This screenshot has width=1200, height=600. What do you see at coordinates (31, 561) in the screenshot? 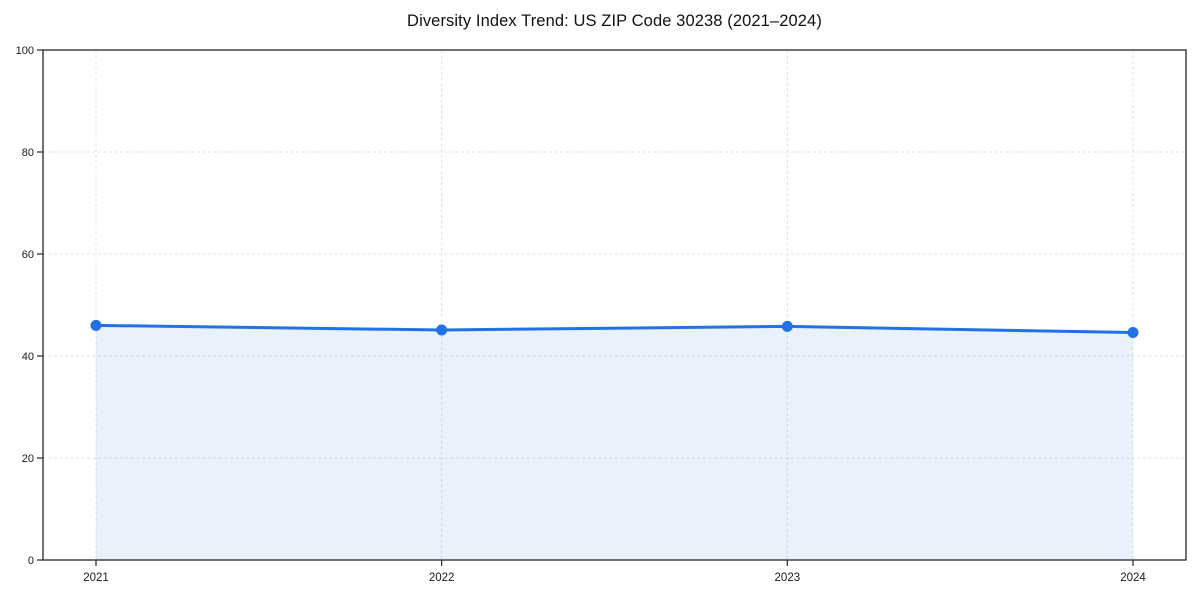
I see `y-tick-label: 0` at bounding box center [31, 561].